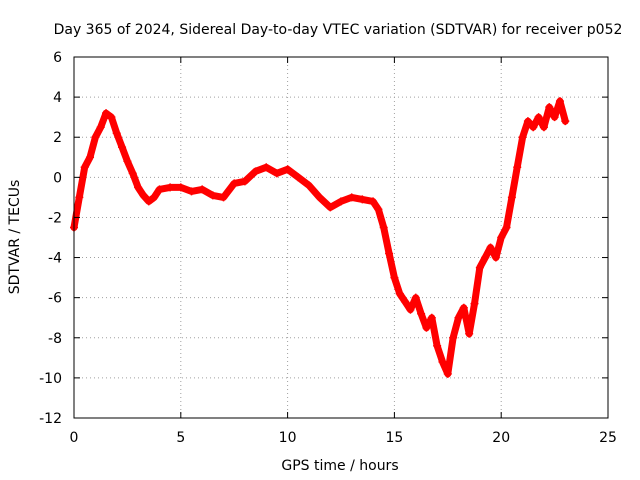 This screenshot has width=640, height=480. What do you see at coordinates (608, 438) in the screenshot?
I see `x-tick-label: 25` at bounding box center [608, 438].